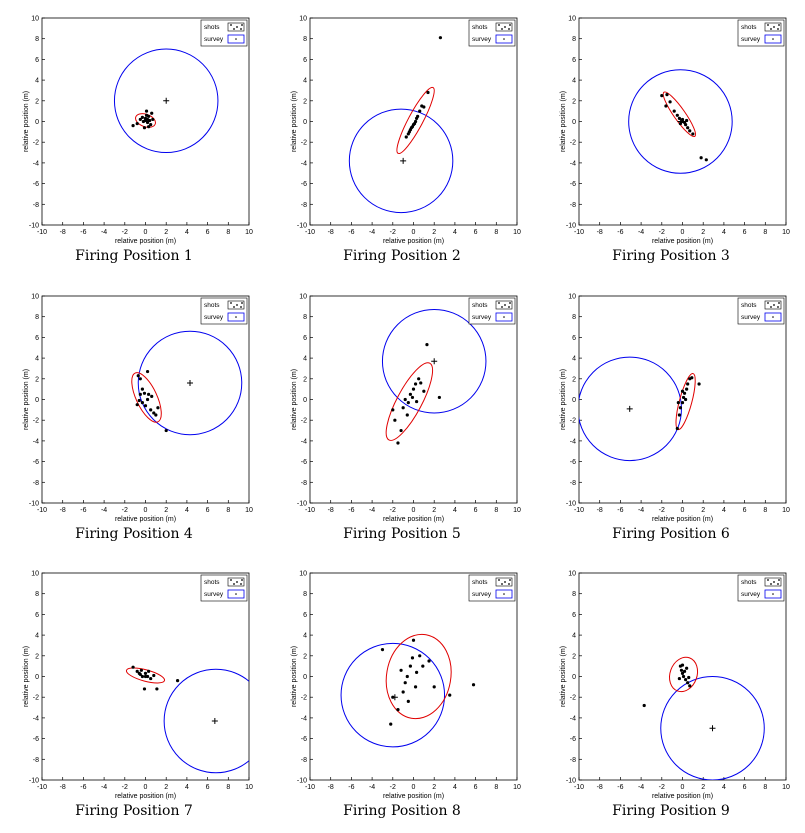 The height and width of the screenshot is (833, 805). I want to click on x-tick-label: -6, so click(83, 232).